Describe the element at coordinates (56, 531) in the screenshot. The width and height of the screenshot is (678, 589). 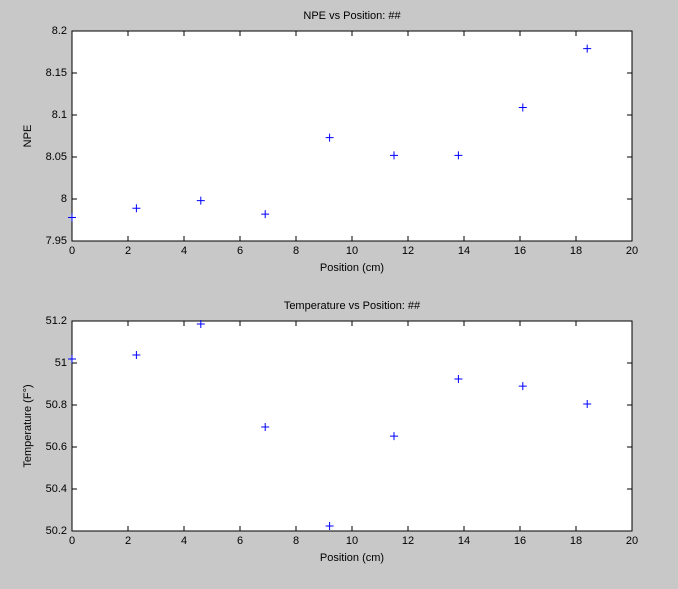
I see `y-tick-label: 50.2` at that location.